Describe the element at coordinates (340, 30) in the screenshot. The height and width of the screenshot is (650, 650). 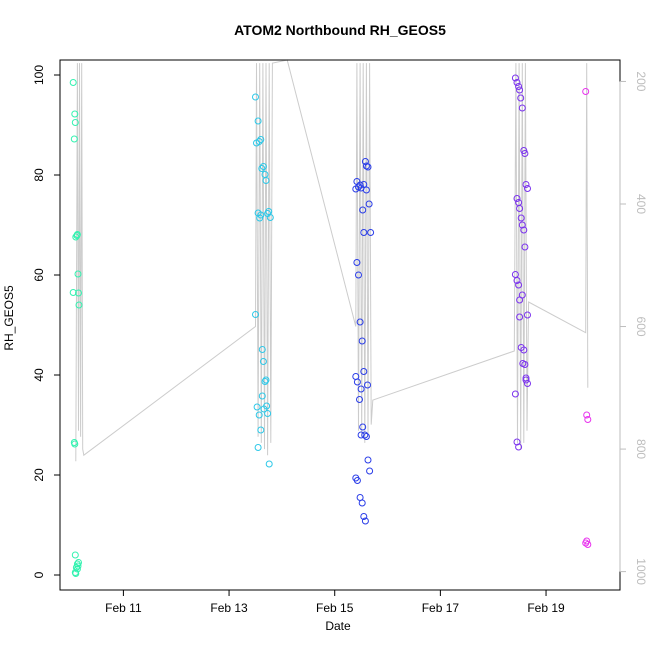
I see `chart-title: ATOM2 Northbound RH_GEOS5` at that location.